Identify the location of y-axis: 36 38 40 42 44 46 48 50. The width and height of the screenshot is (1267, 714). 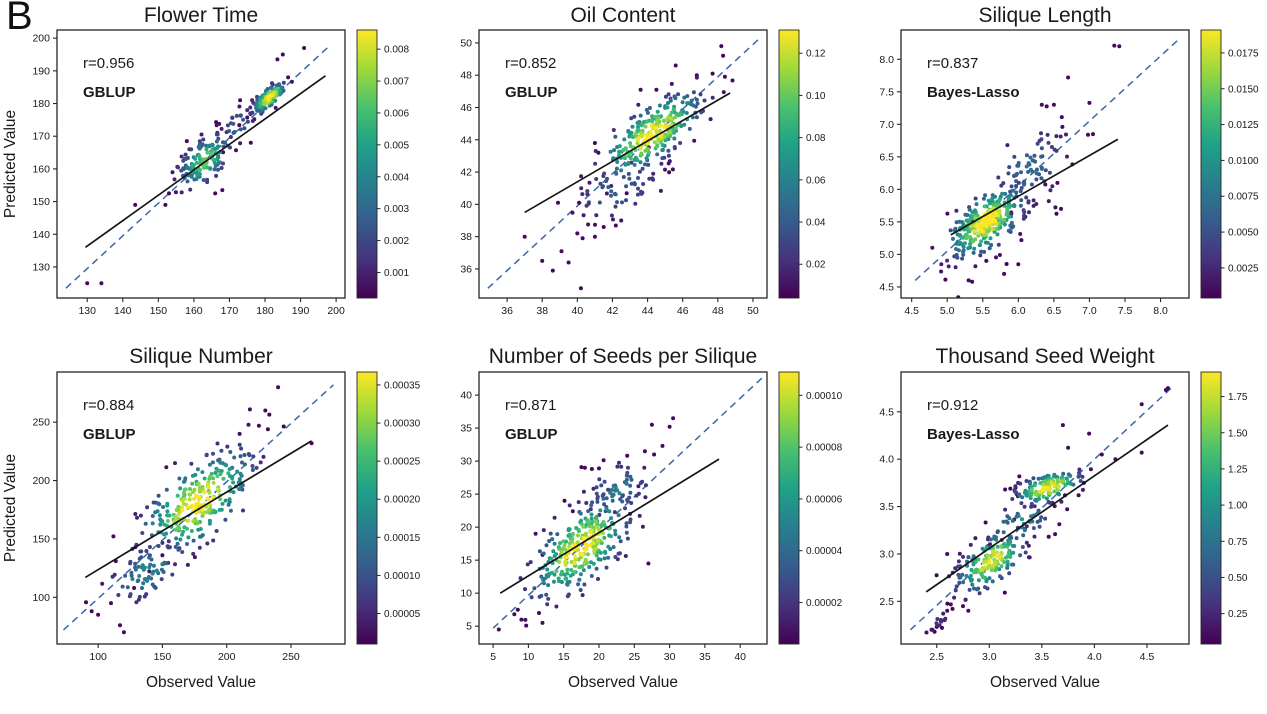
(469, 156).